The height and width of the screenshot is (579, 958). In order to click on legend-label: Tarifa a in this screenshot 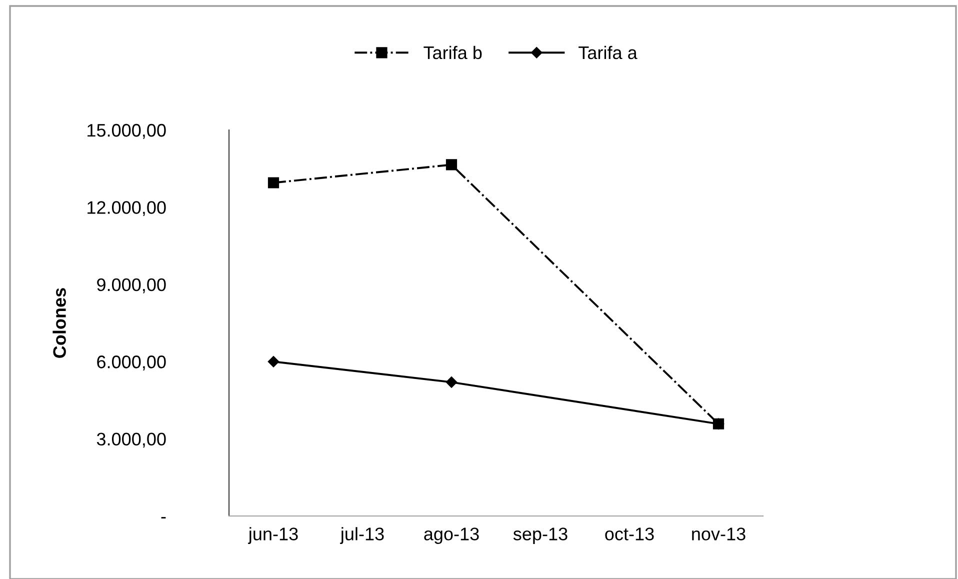, I will do `click(608, 53)`.